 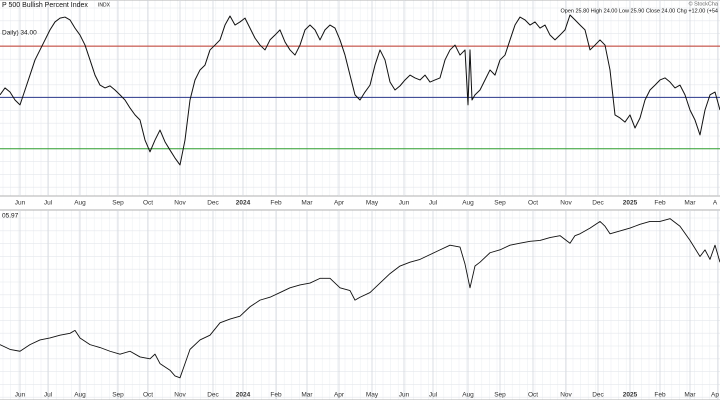 What do you see at coordinates (704, 3) in the screenshot?
I see `credit: © StockCha` at bounding box center [704, 3].